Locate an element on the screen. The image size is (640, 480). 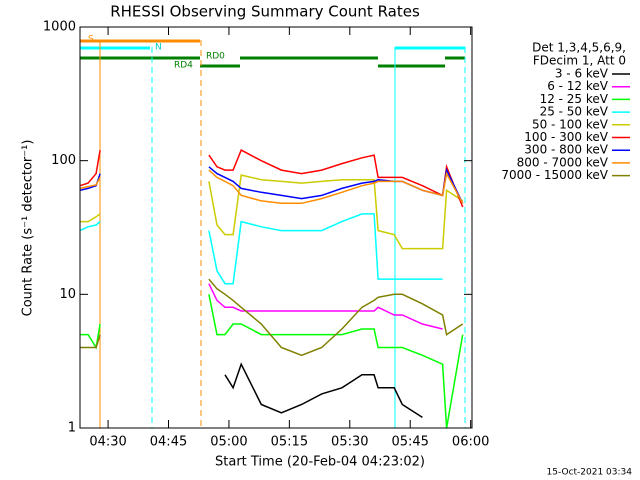
legend-label: 800 - 7000 keV is located at coordinates (563, 162).